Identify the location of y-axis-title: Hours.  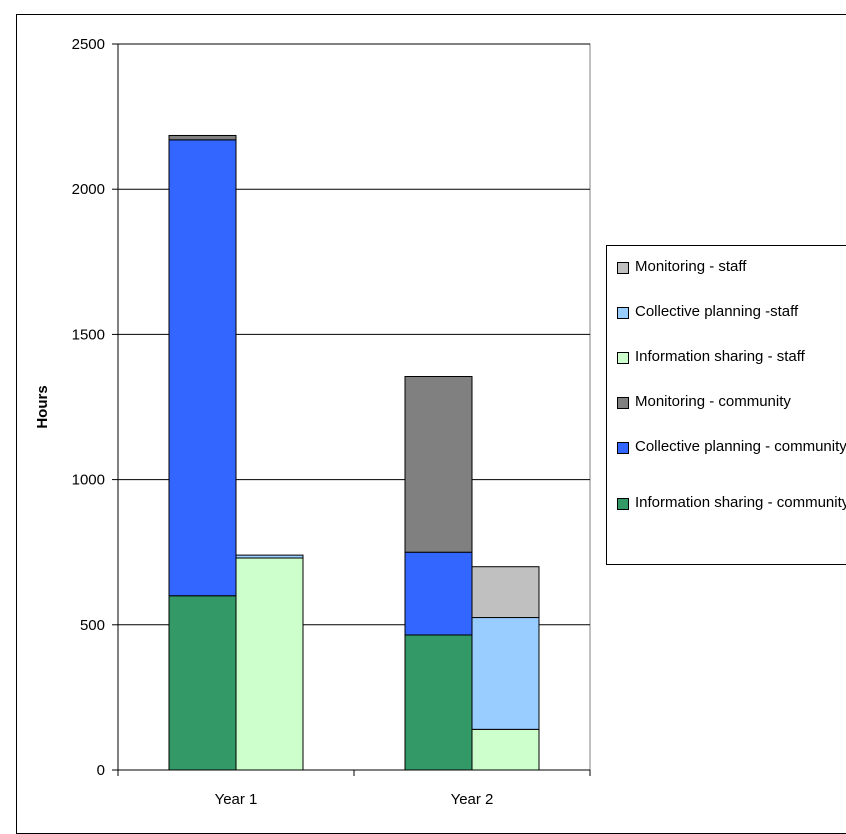
(42, 406).